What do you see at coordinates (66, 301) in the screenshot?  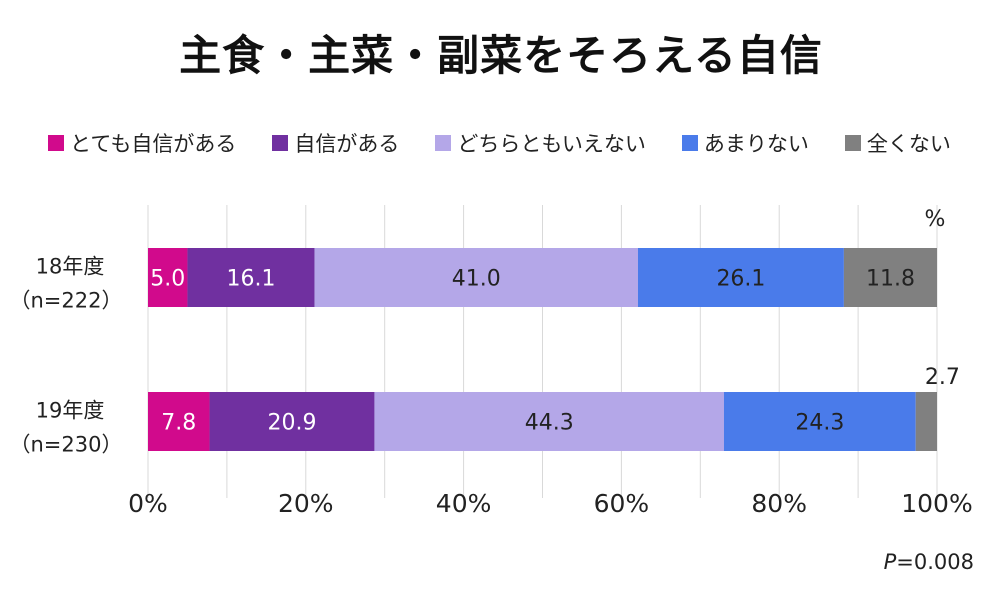 I see `category-label: （n=222）` at bounding box center [66, 301].